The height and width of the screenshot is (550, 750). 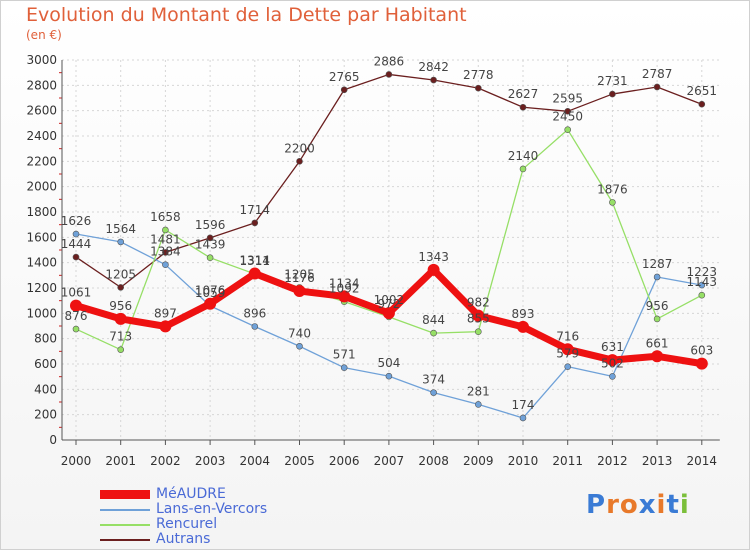 I want to click on data-label: 1311, so click(x=255, y=261).